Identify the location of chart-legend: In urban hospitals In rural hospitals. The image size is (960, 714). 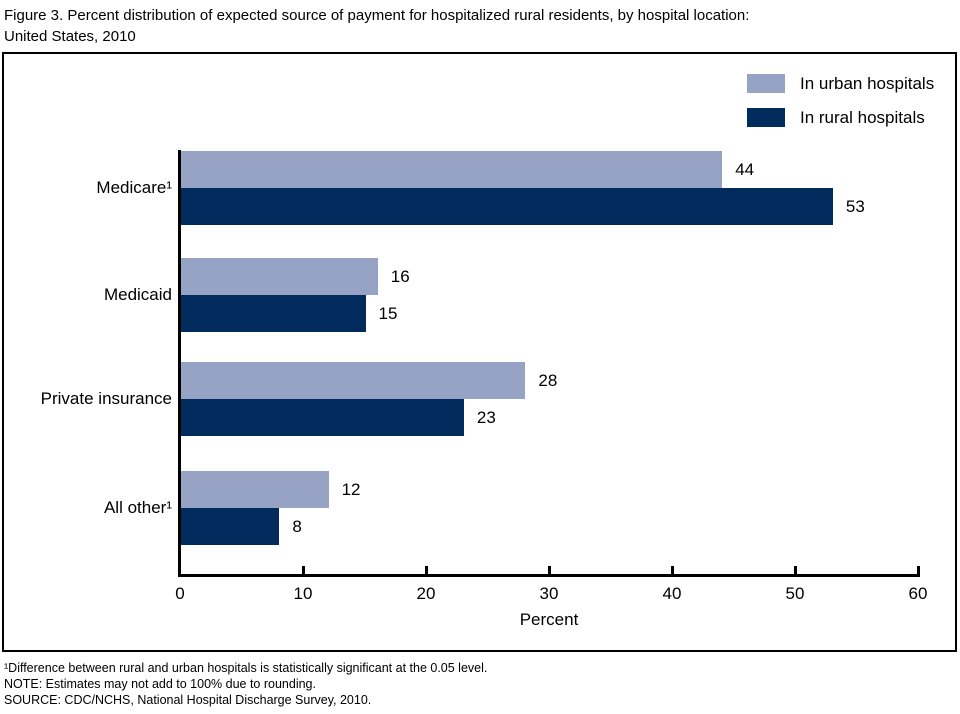
(840, 108).